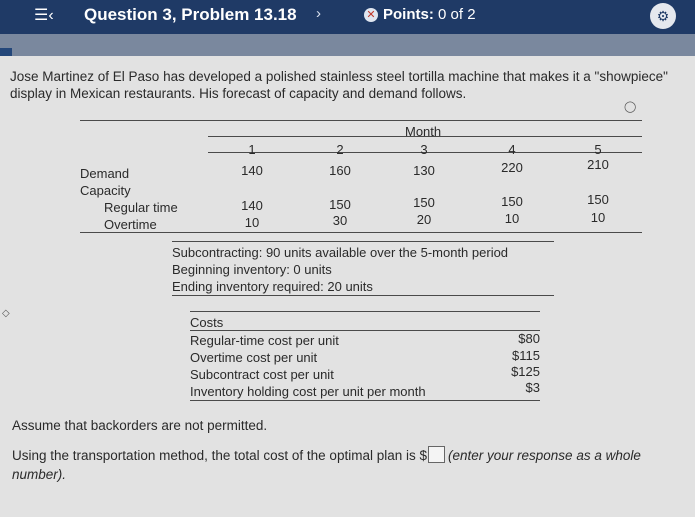  I want to click on regular-4: 150, so click(512, 201).